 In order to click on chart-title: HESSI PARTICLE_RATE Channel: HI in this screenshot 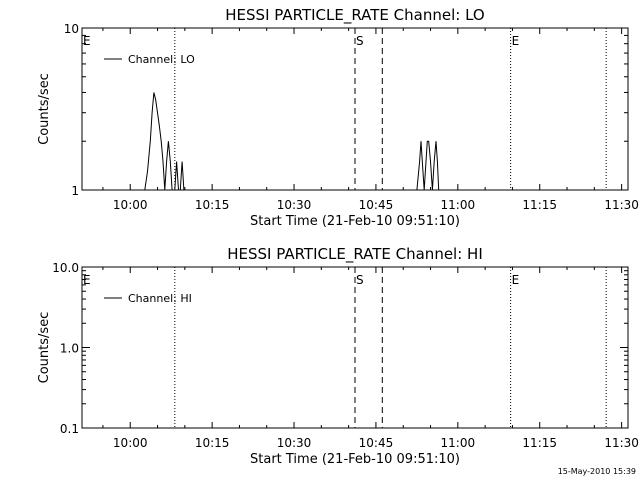, I will do `click(355, 254)`.